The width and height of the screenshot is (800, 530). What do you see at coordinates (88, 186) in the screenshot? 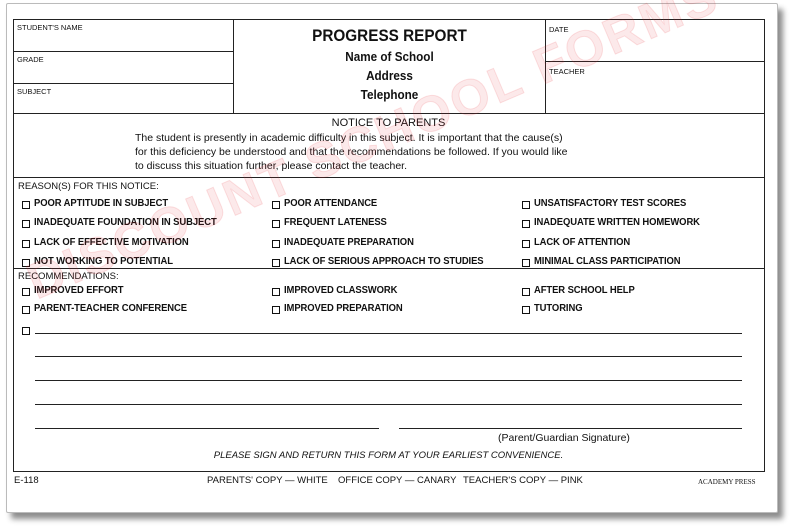
I see `section-label: REASON(S) FOR THIS NOTICE:` at bounding box center [88, 186].